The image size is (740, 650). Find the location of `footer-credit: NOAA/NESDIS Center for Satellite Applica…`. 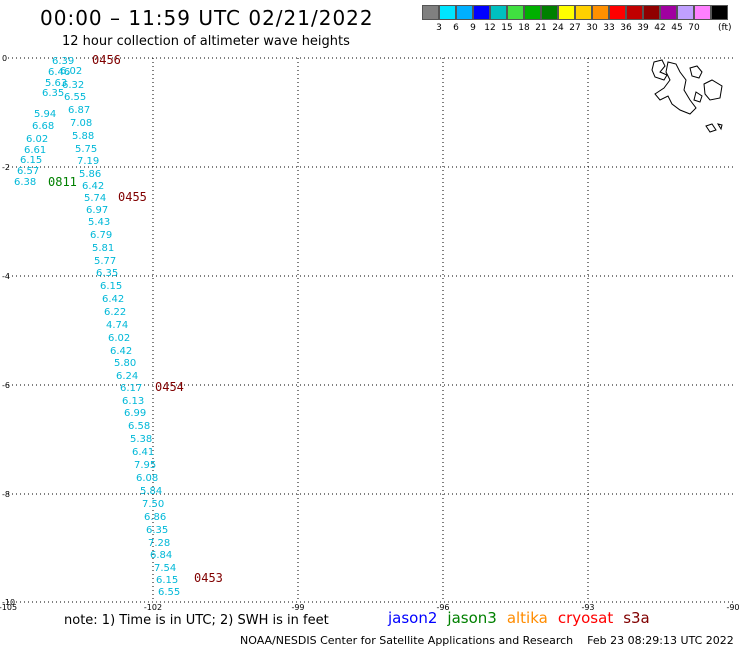

footer-credit: NOAA/NESDIS Center for Satellite Applica… is located at coordinates (407, 640).